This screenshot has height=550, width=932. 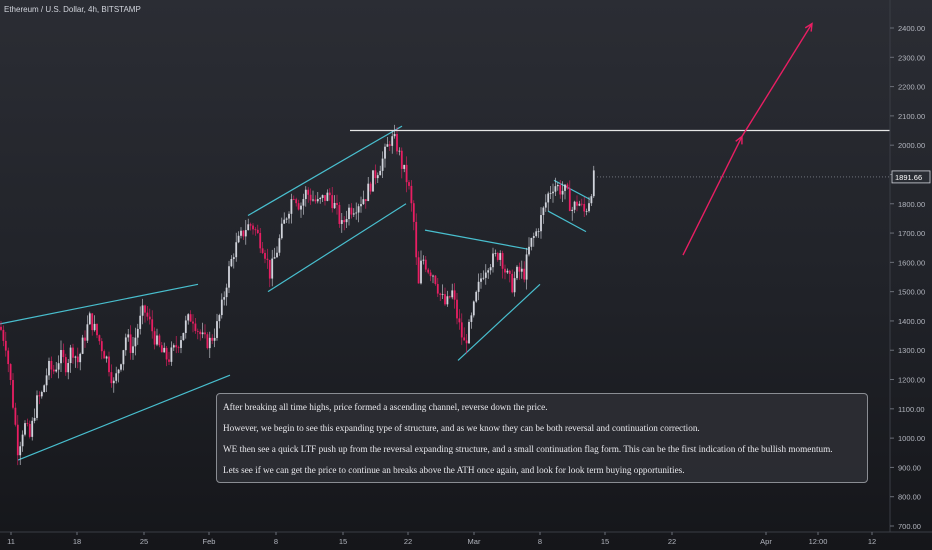 I want to click on price-tick-label: 1700.00, so click(x=911, y=233).